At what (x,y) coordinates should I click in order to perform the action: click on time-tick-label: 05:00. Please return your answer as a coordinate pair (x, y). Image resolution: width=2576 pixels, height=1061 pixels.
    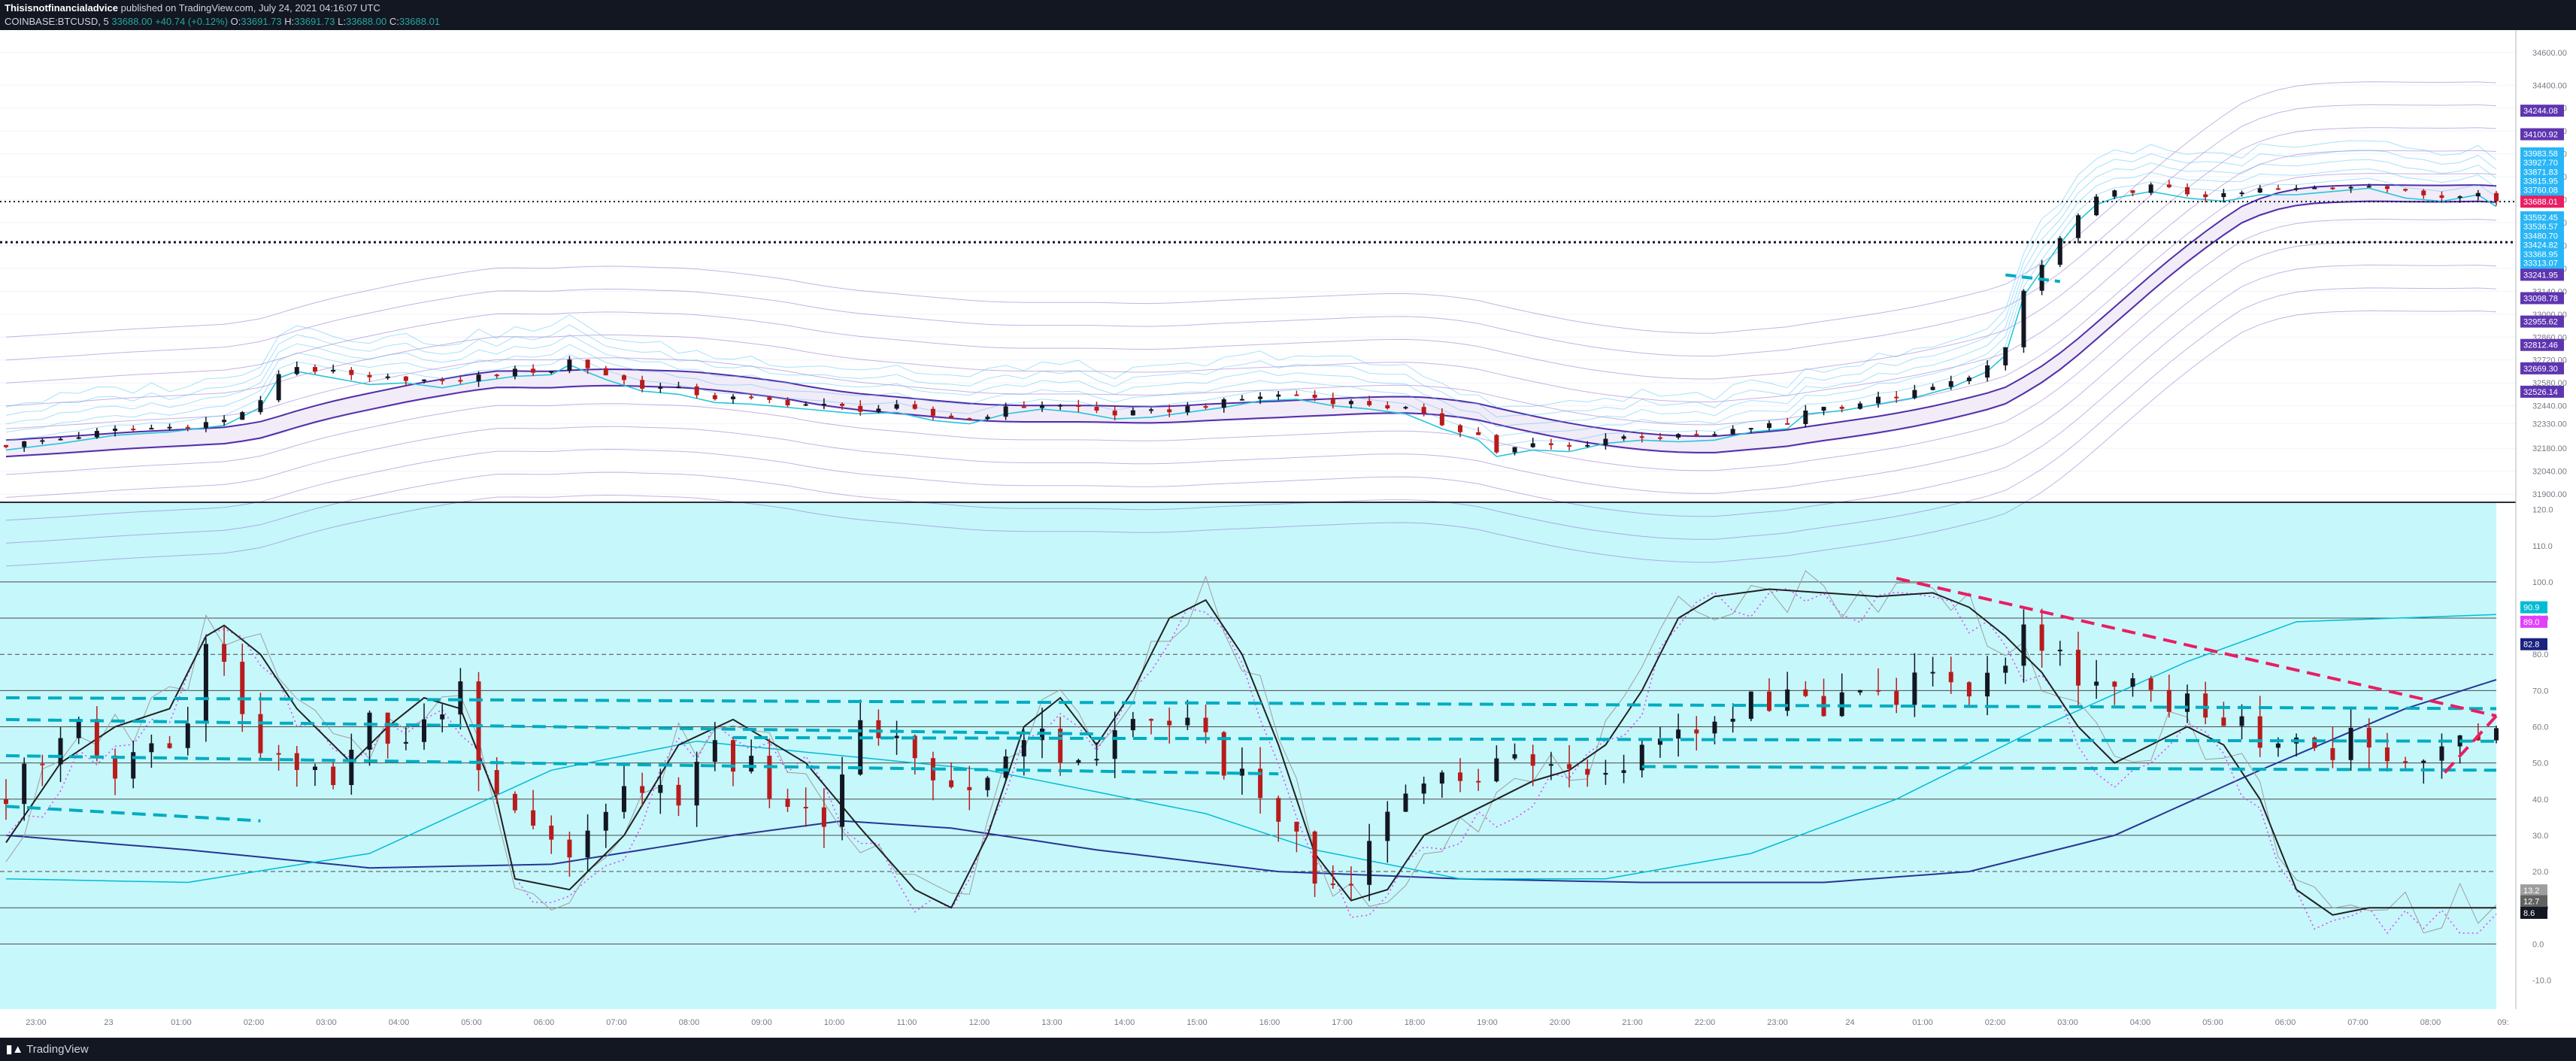
    Looking at the image, I should click on (2212, 1022).